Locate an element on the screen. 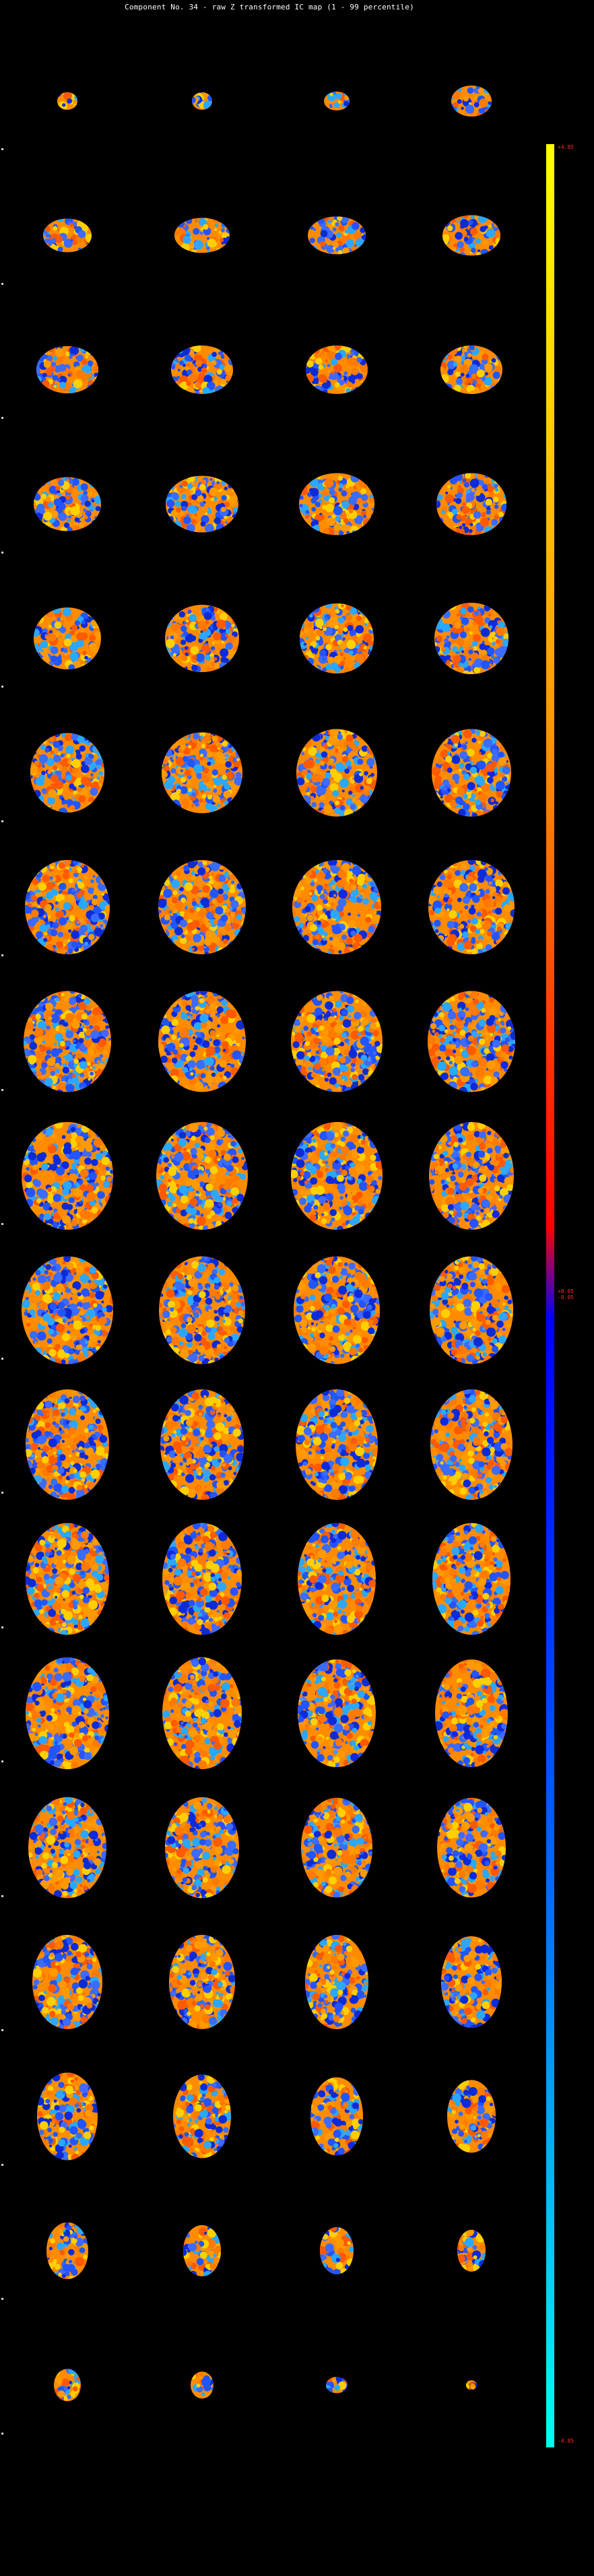  colorbar-max-label: +4.85 is located at coordinates (566, 147).